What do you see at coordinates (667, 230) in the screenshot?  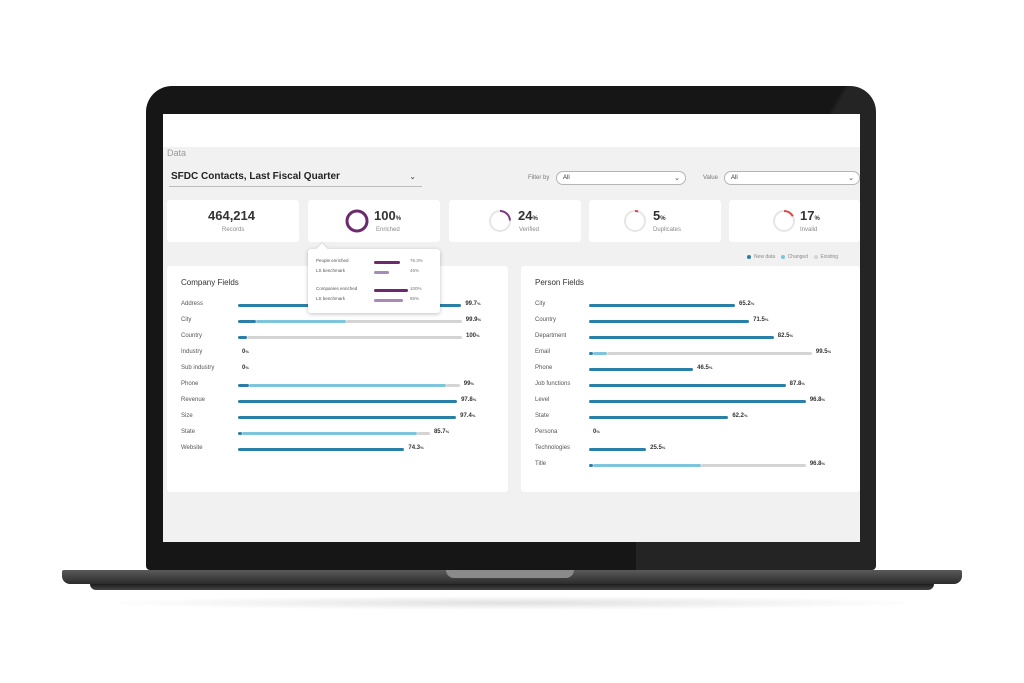 I see `duplicates-label: Duplicates` at bounding box center [667, 230].